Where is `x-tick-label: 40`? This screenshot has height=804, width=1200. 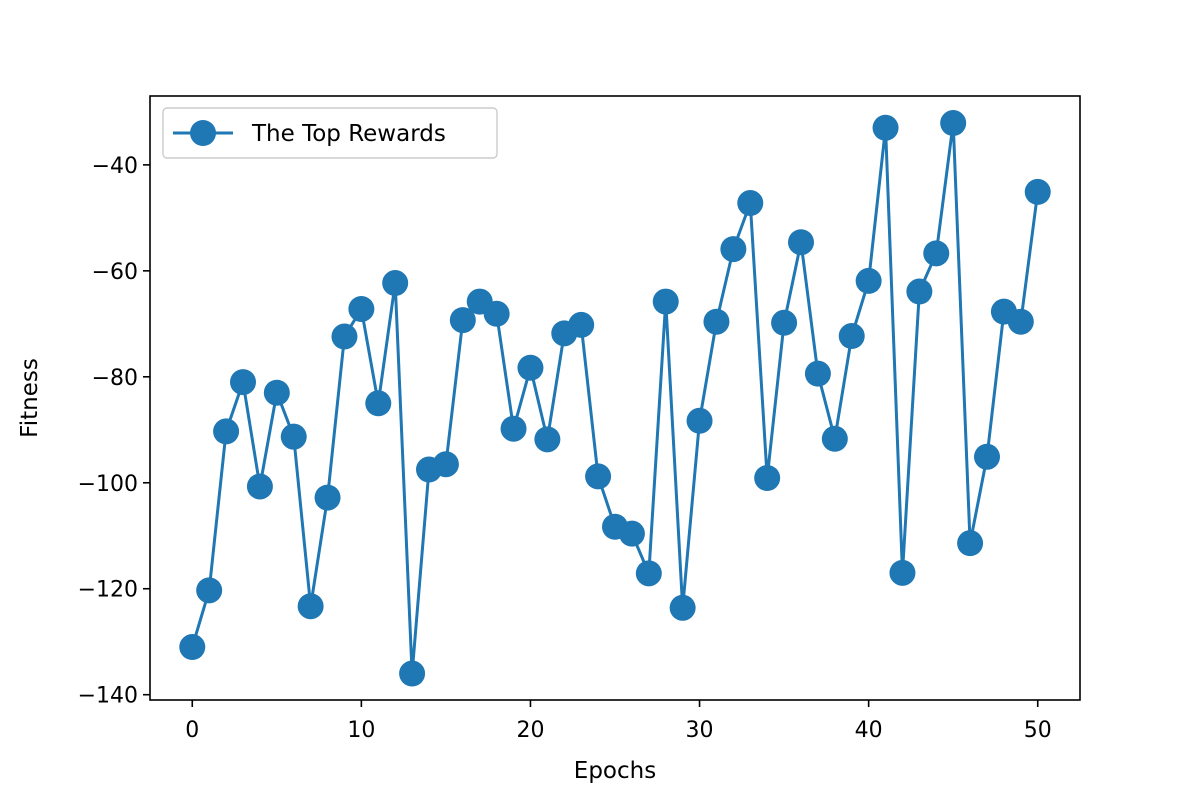 x-tick-label: 40 is located at coordinates (869, 730).